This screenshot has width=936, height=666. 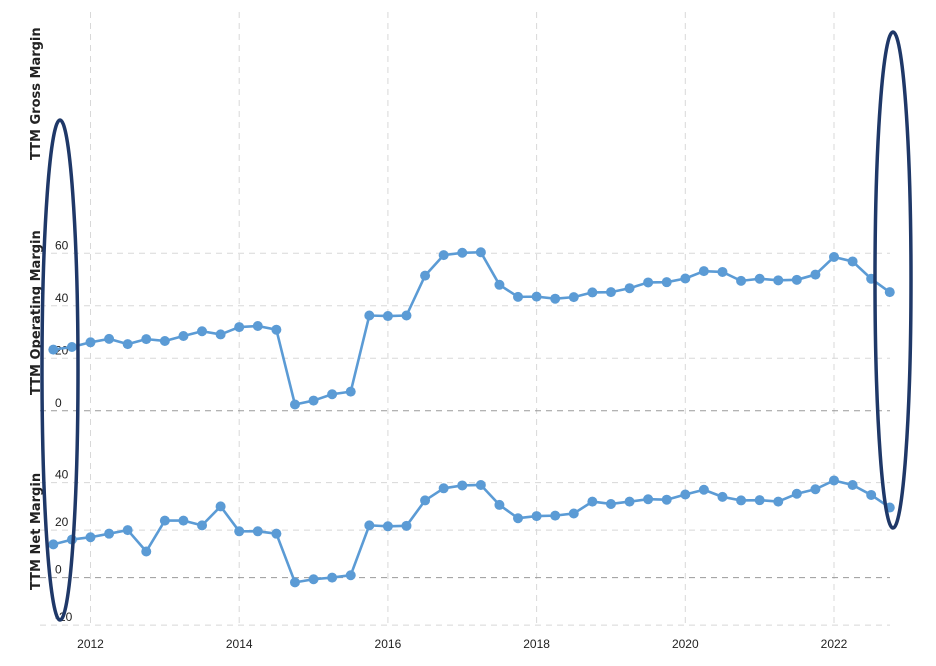 I want to click on y-tick-label: 20, so click(x=62, y=522).